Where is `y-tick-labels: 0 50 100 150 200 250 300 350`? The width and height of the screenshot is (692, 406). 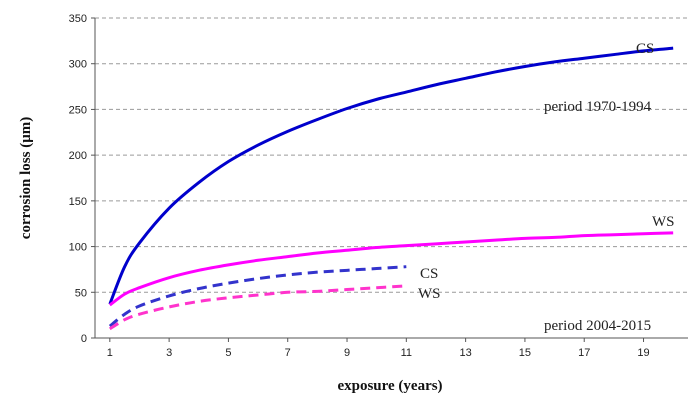 y-tick-labels: 0 50 100 150 200 250 300 350 is located at coordinates (78, 179).